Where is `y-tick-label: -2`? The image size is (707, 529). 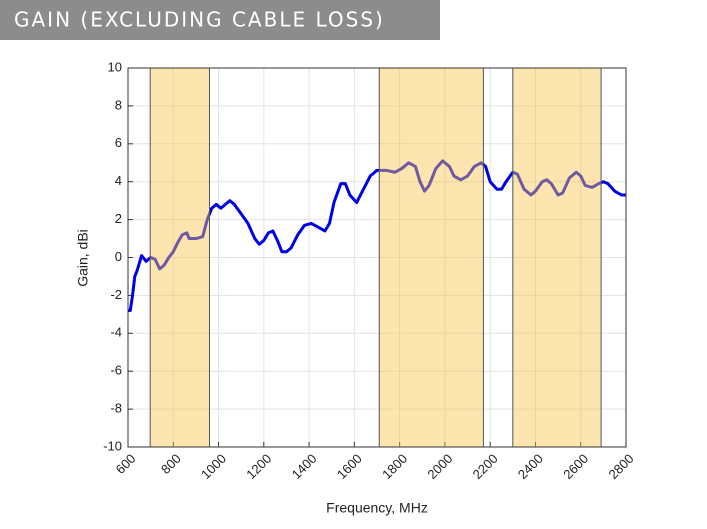 y-tick-label: -2 is located at coordinates (116, 294).